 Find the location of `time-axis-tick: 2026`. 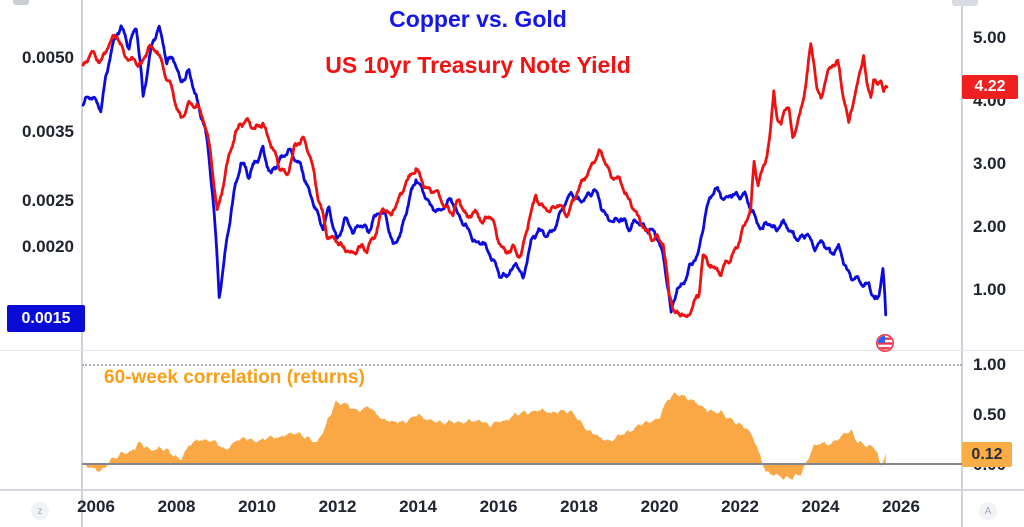

time-axis-tick: 2026 is located at coordinates (901, 506).